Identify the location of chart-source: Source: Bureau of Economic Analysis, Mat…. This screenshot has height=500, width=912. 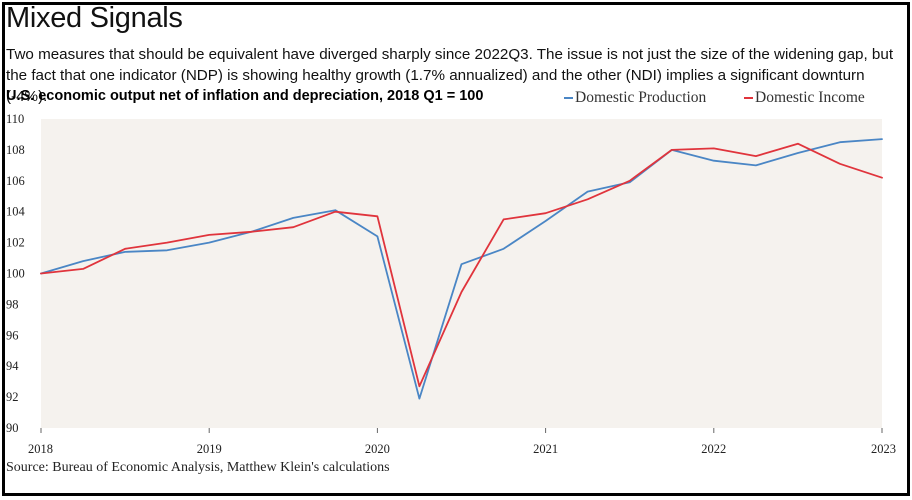
(198, 467).